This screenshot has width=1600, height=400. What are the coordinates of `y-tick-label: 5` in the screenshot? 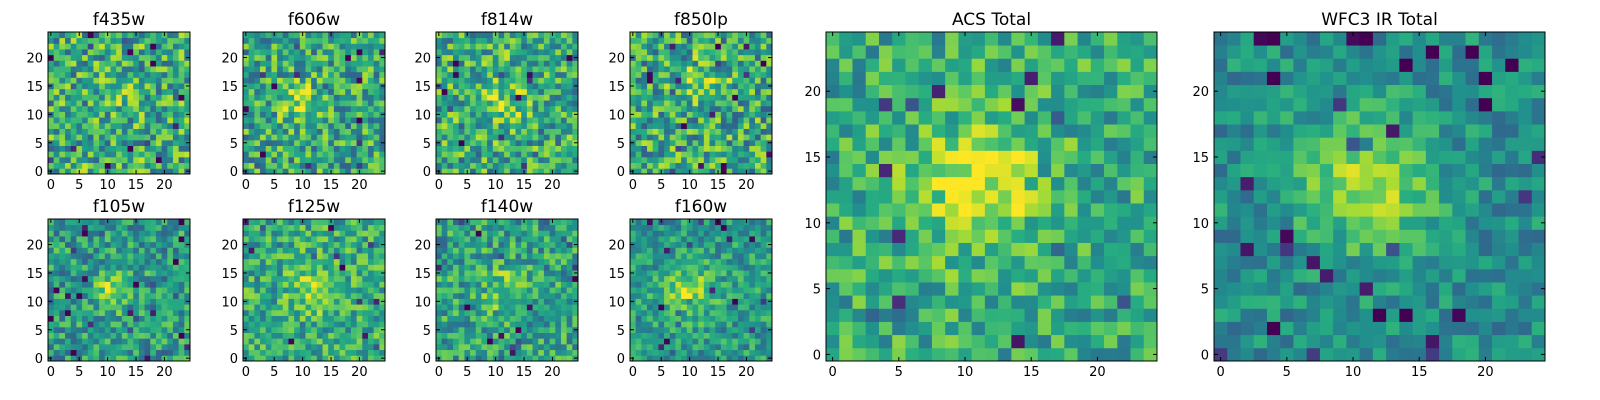 It's located at (427, 144).